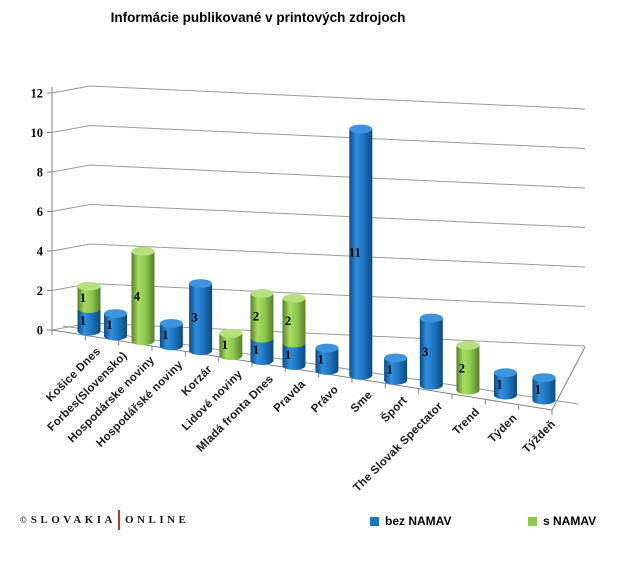  Describe the element at coordinates (325, 400) in the screenshot. I see `x-axis-label: Právo` at that location.